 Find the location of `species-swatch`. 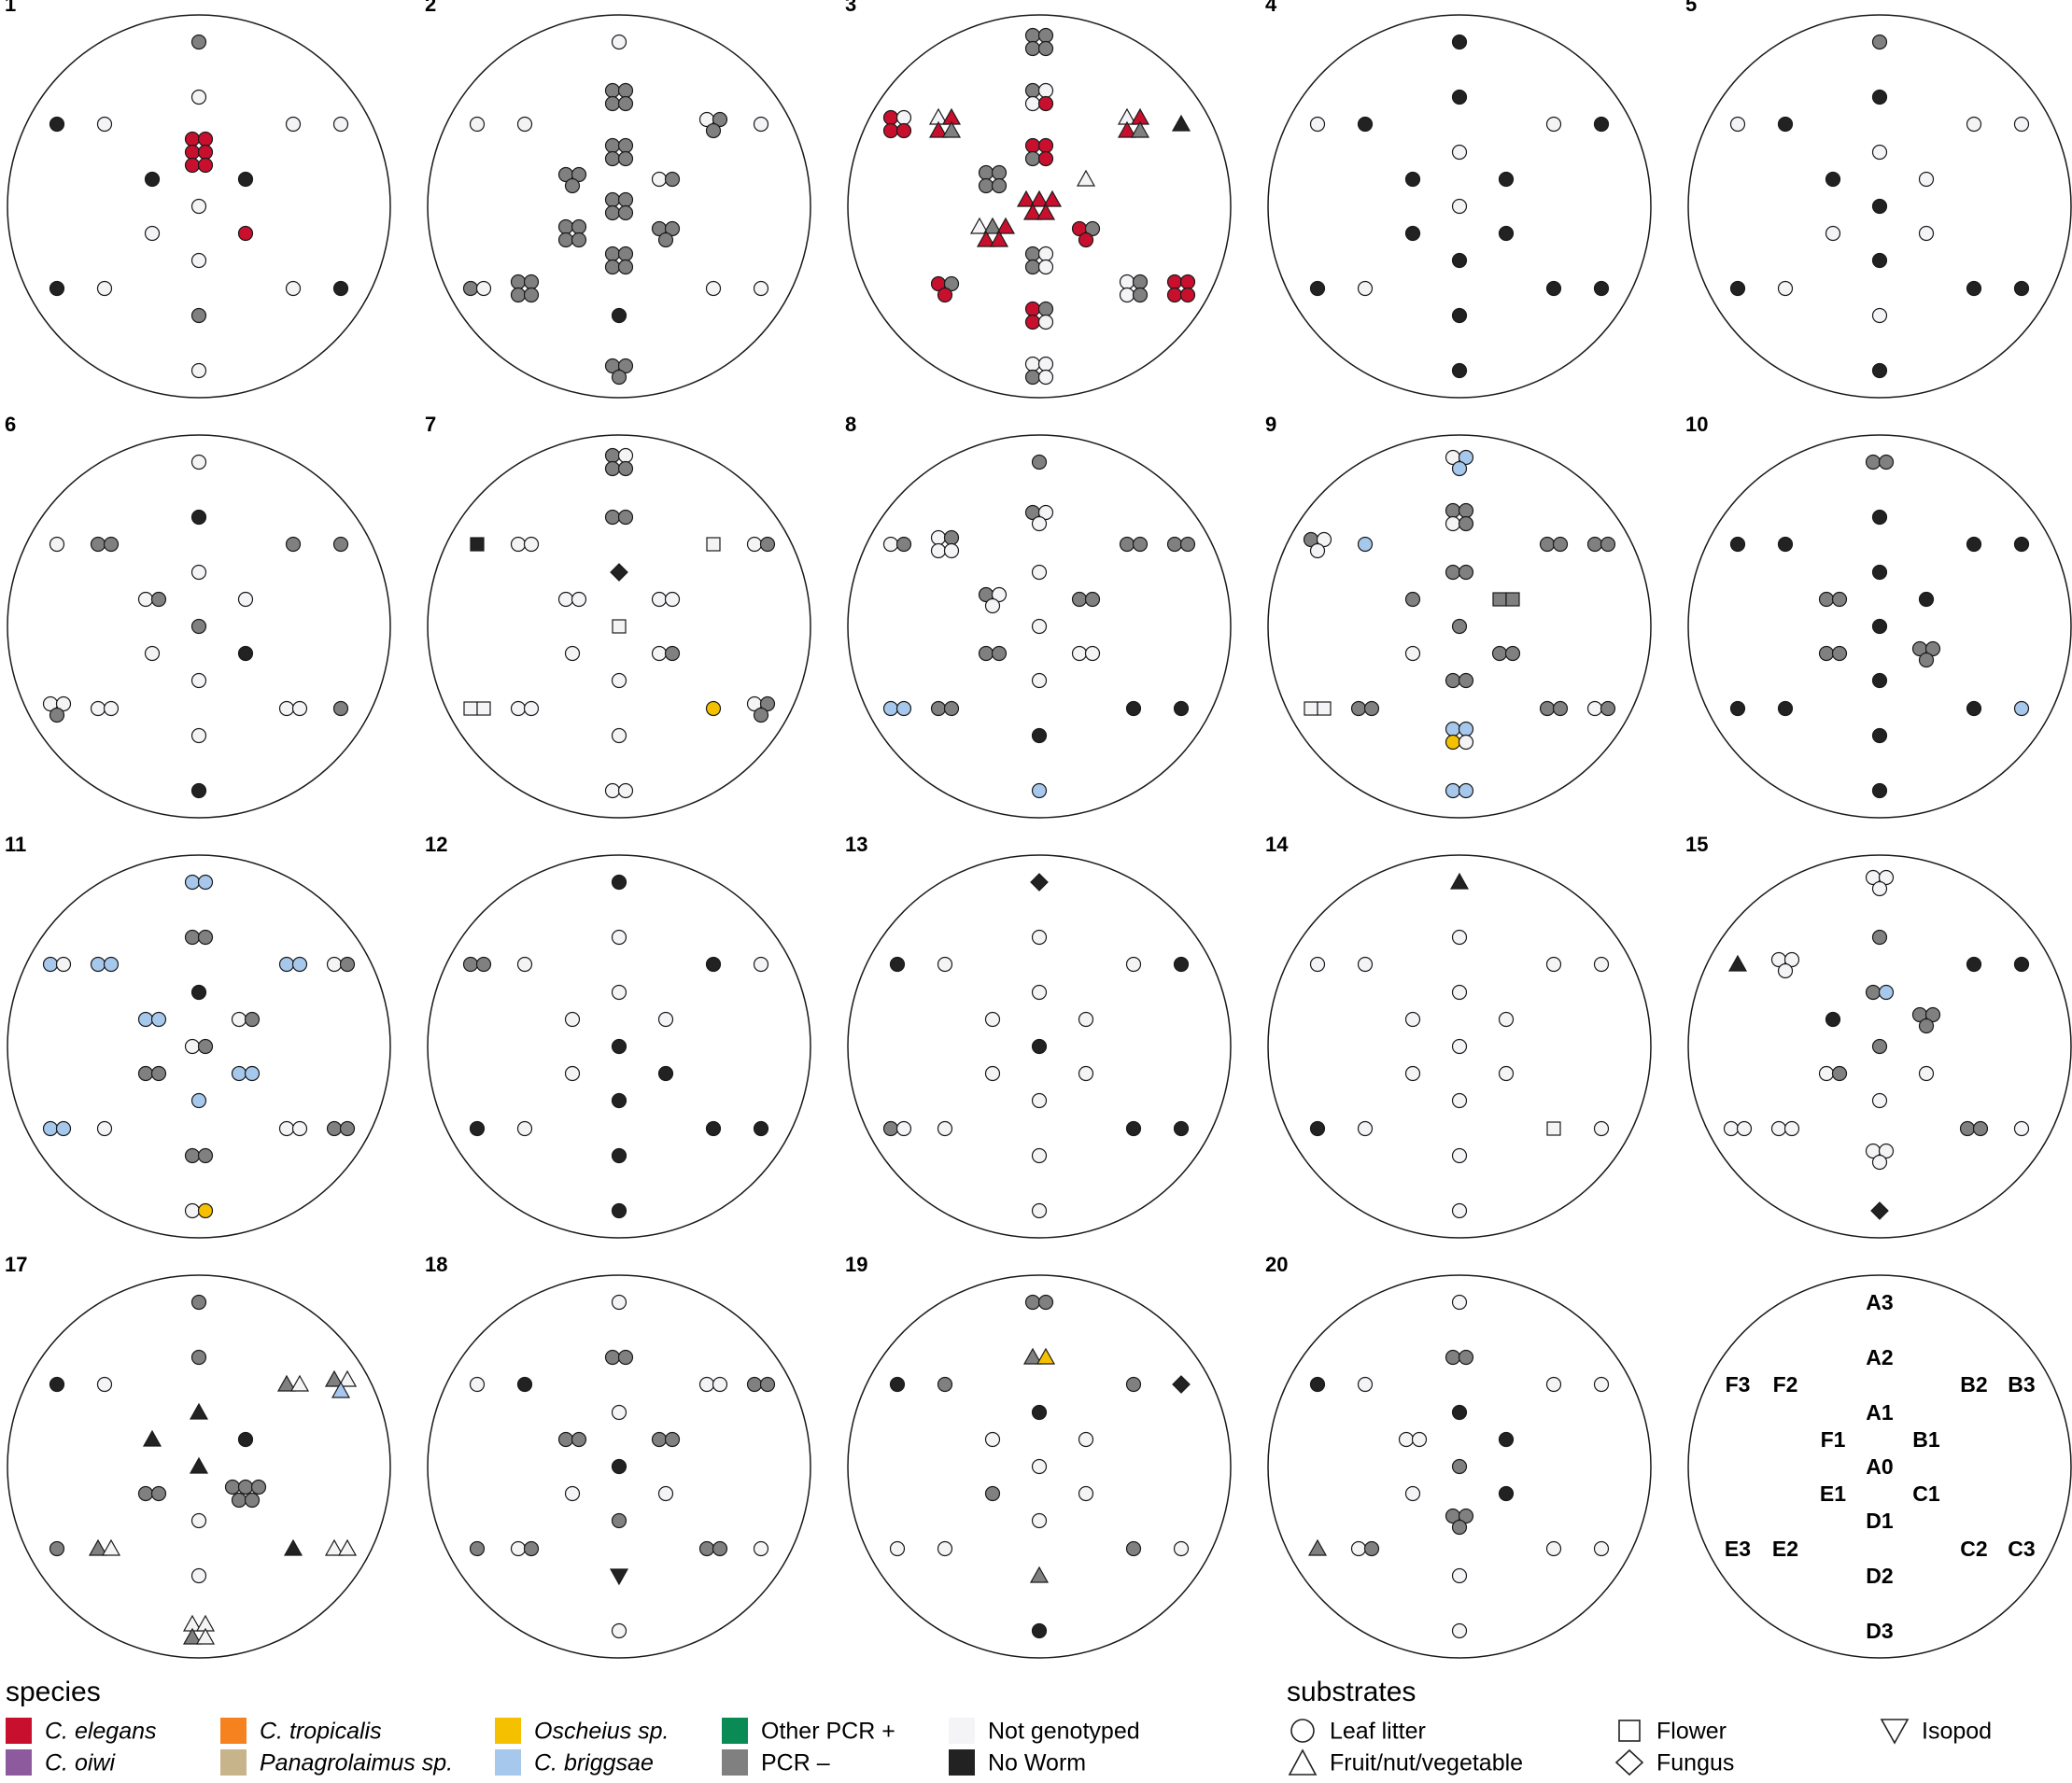

species-swatch is located at coordinates (234, 1762).